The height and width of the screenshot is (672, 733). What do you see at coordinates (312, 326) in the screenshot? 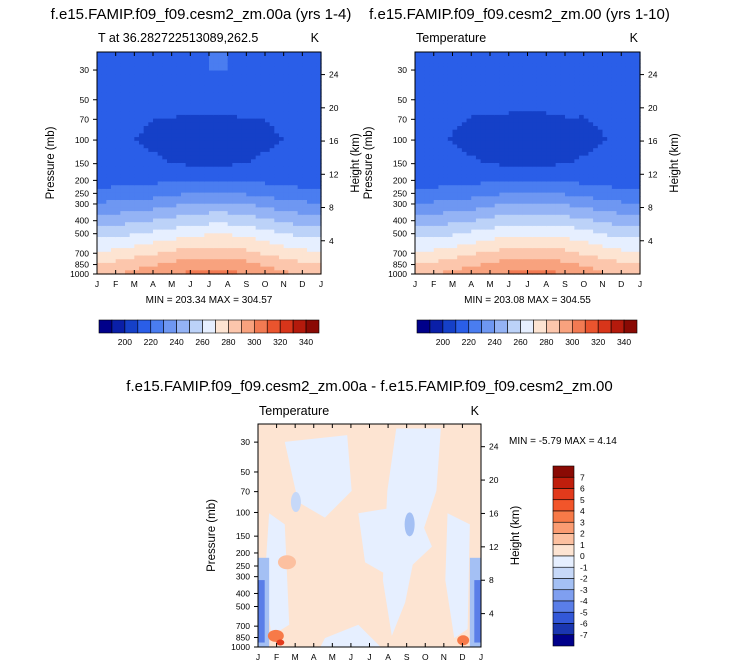
I see `colorbar-swatch` at bounding box center [312, 326].